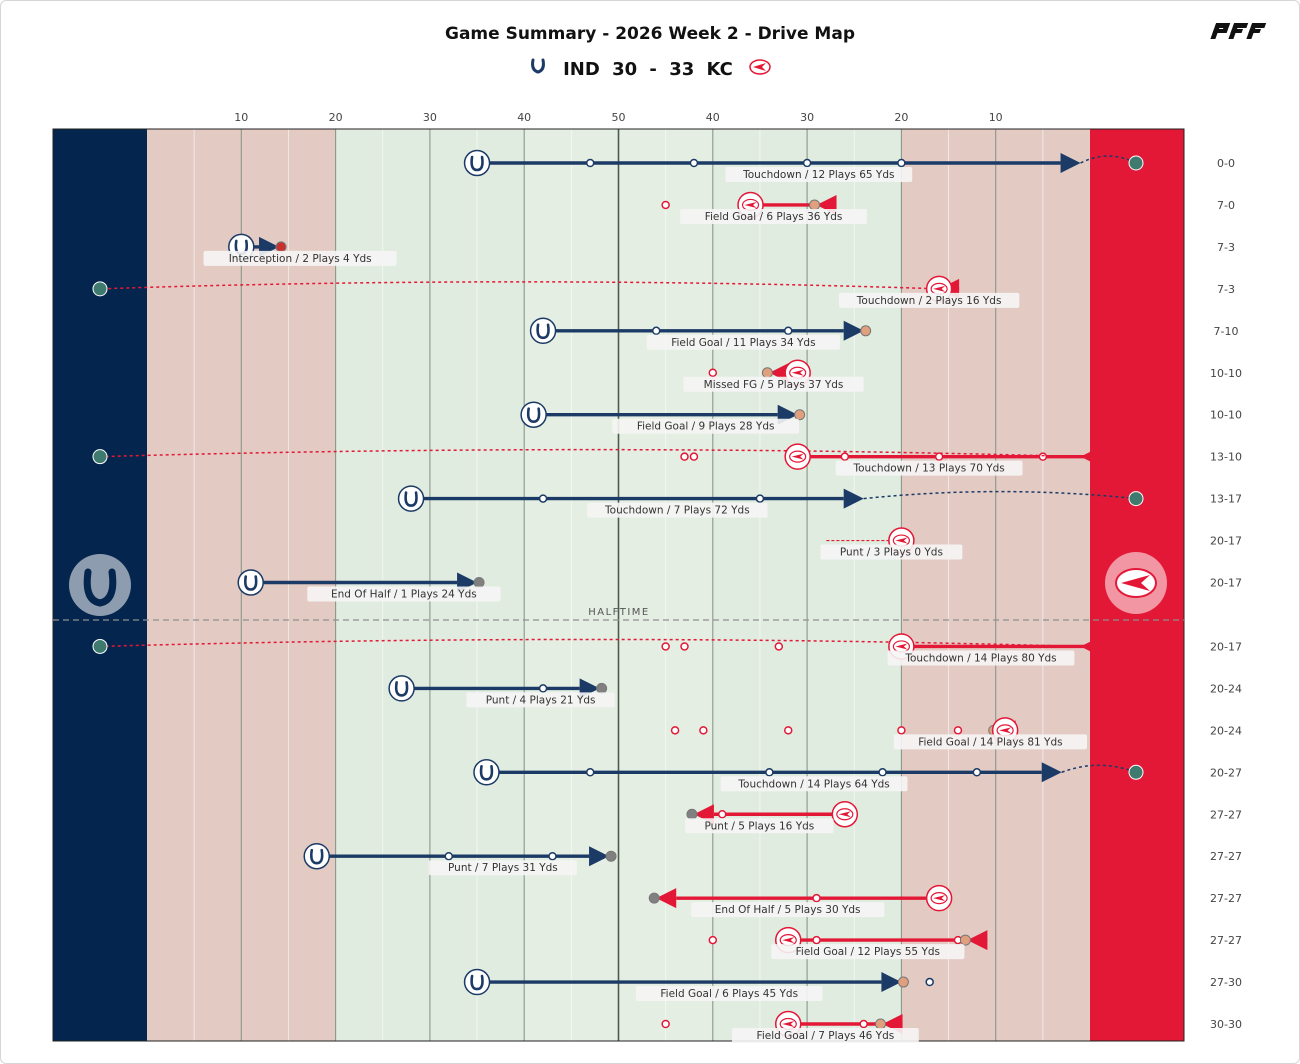  I want to click on drive-row: Touchdown / 12 Plays 65 Yds, so click(803, 165).